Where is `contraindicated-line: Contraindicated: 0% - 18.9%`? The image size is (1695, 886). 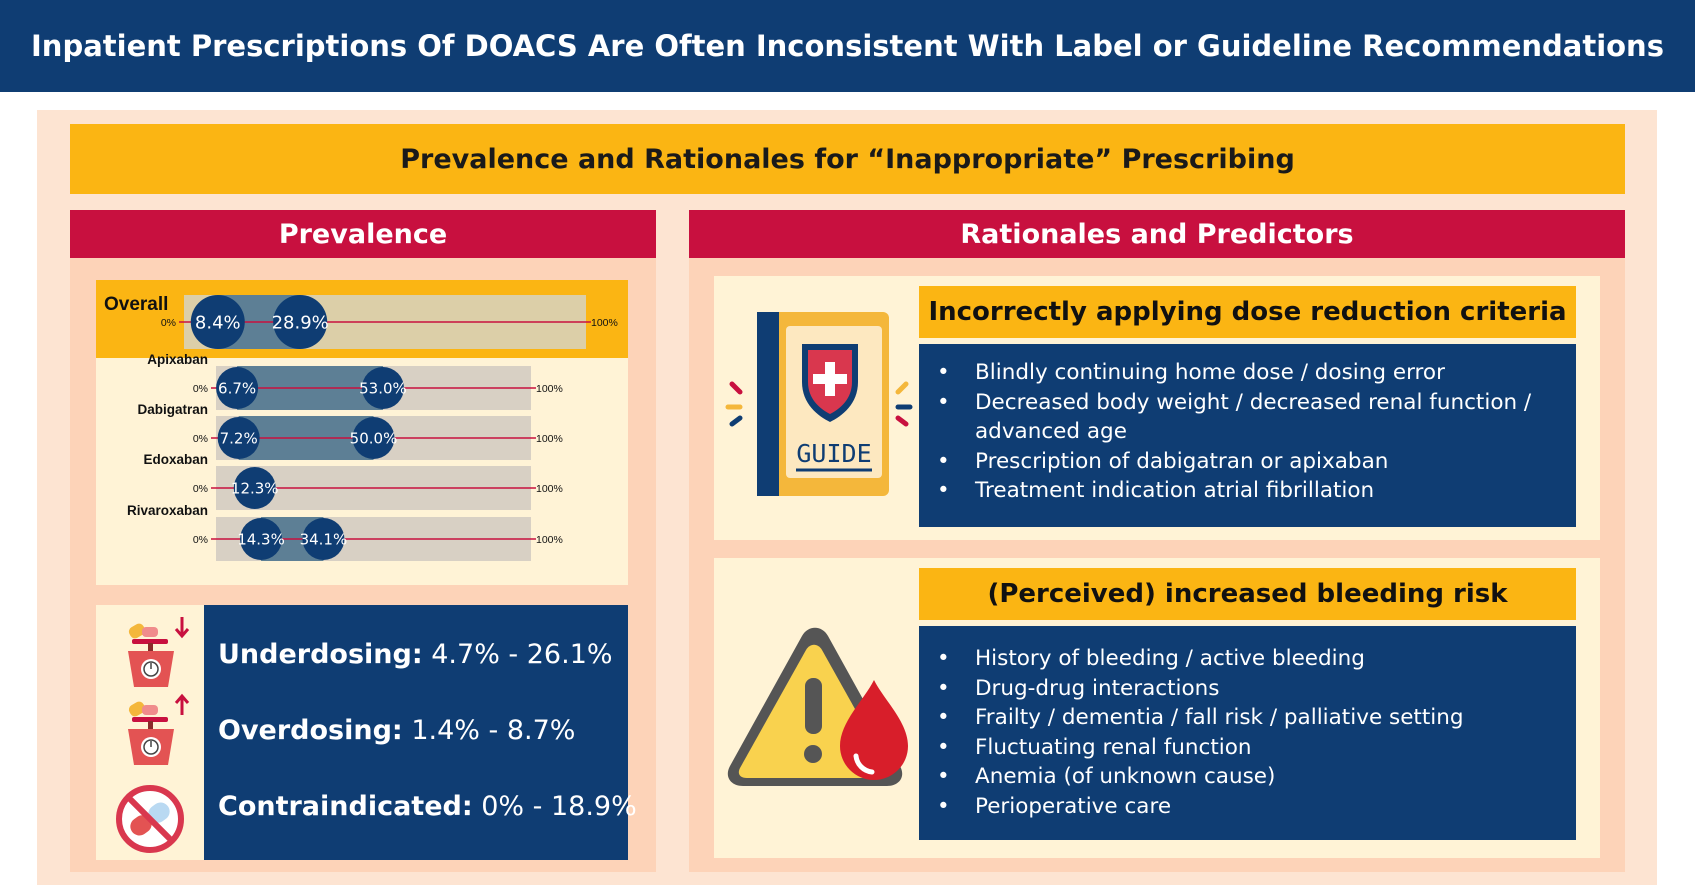 contraindicated-line: Contraindicated: 0% - 18.9% is located at coordinates (427, 806).